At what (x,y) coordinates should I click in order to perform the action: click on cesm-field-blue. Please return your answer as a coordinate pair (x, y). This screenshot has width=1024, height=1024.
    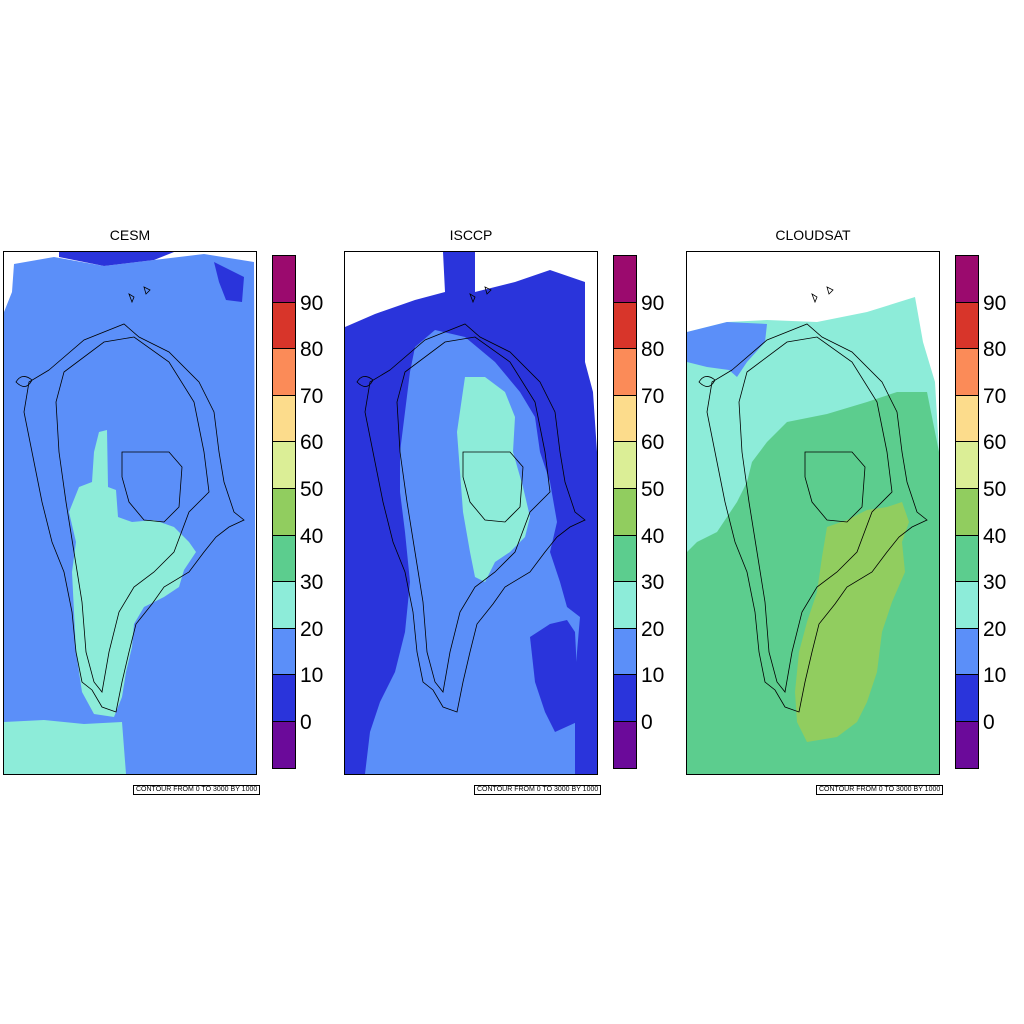
    Looking at the image, I should click on (130, 514).